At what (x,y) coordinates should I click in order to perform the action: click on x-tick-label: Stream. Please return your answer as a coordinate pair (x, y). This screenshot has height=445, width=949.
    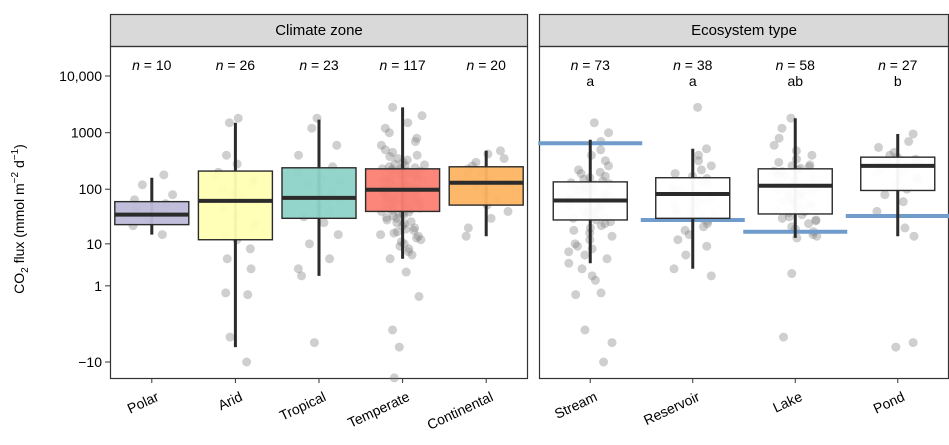
    Looking at the image, I should click on (576, 405).